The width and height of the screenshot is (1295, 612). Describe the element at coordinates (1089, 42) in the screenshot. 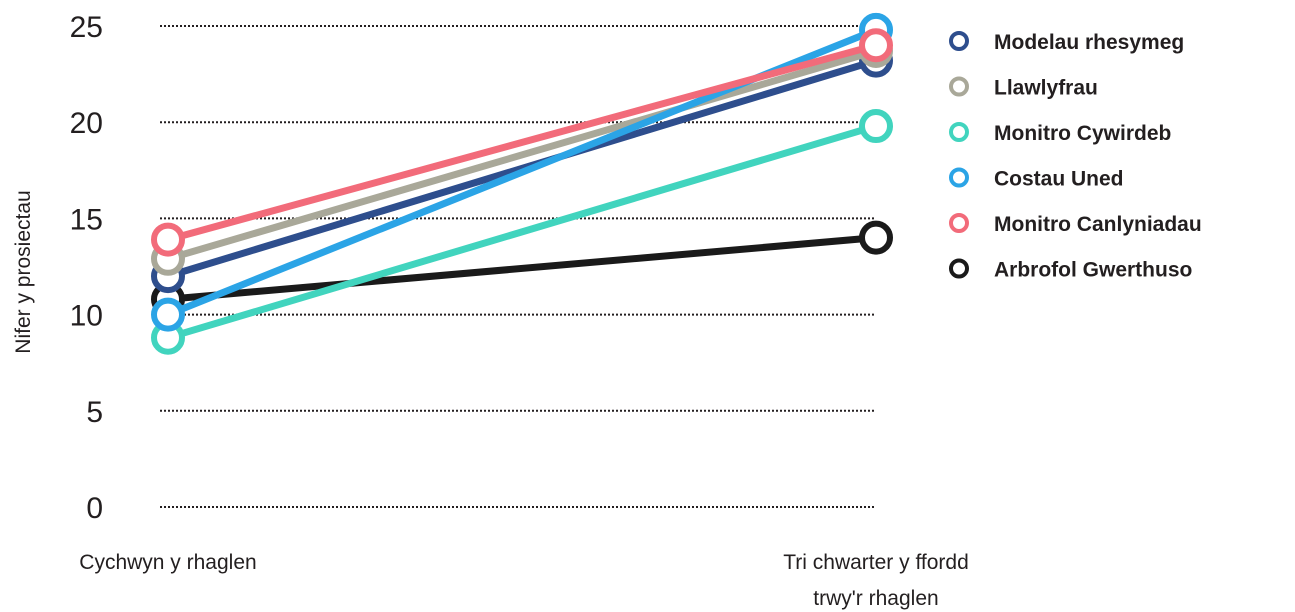

I see `legend-label: Modelau rhesymeg` at that location.